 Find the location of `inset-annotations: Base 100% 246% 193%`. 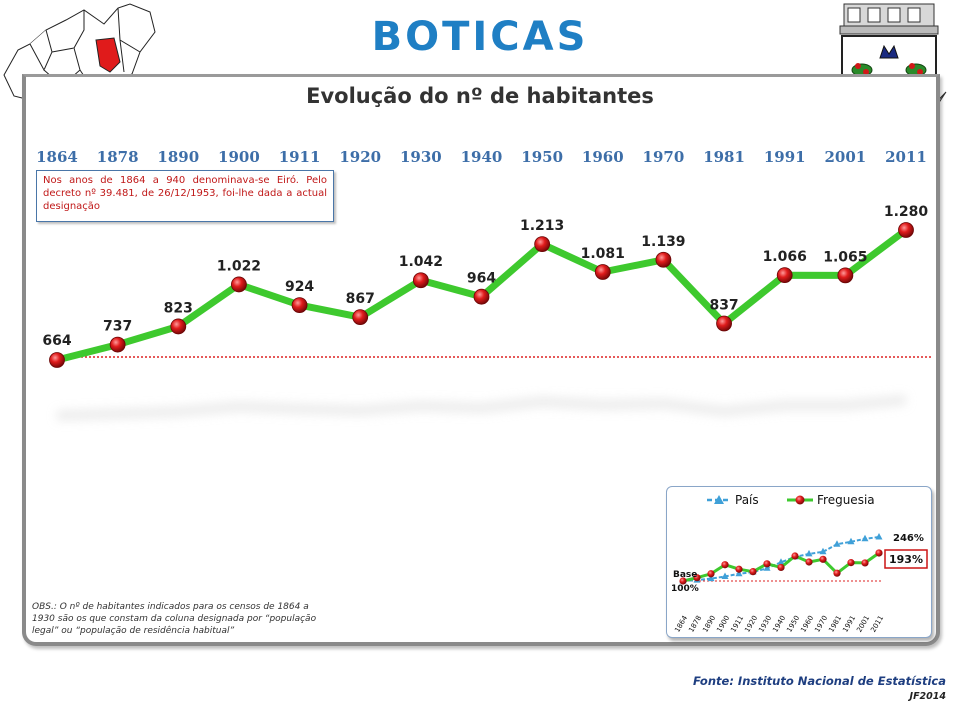

inset-annotations: Base 100% 246% 193% is located at coordinates (799, 563).